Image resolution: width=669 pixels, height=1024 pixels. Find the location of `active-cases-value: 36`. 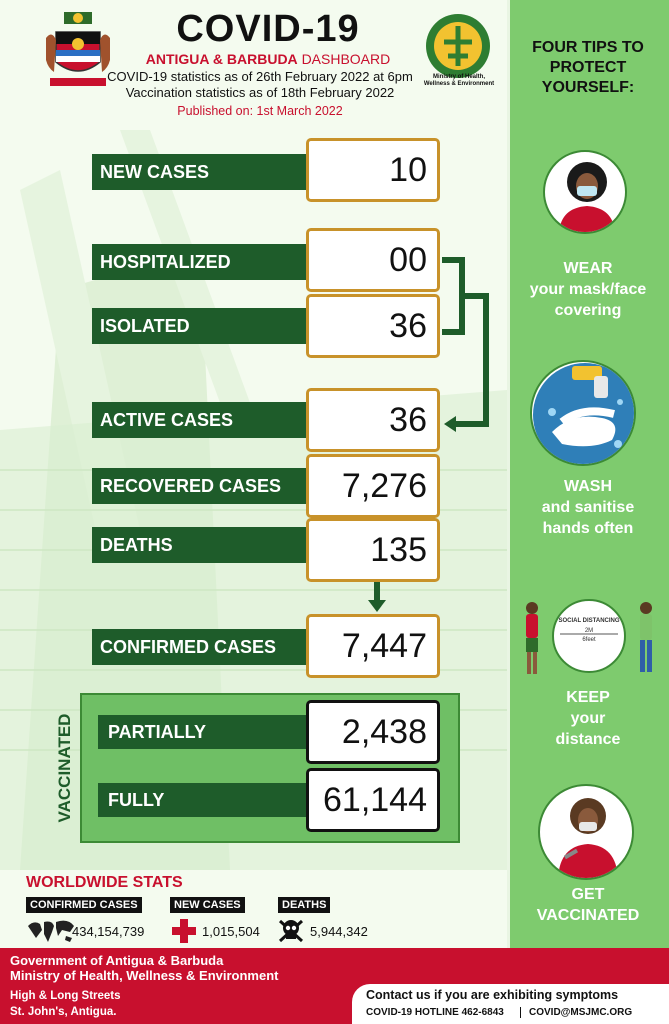

active-cases-value: 36 is located at coordinates (373, 420).